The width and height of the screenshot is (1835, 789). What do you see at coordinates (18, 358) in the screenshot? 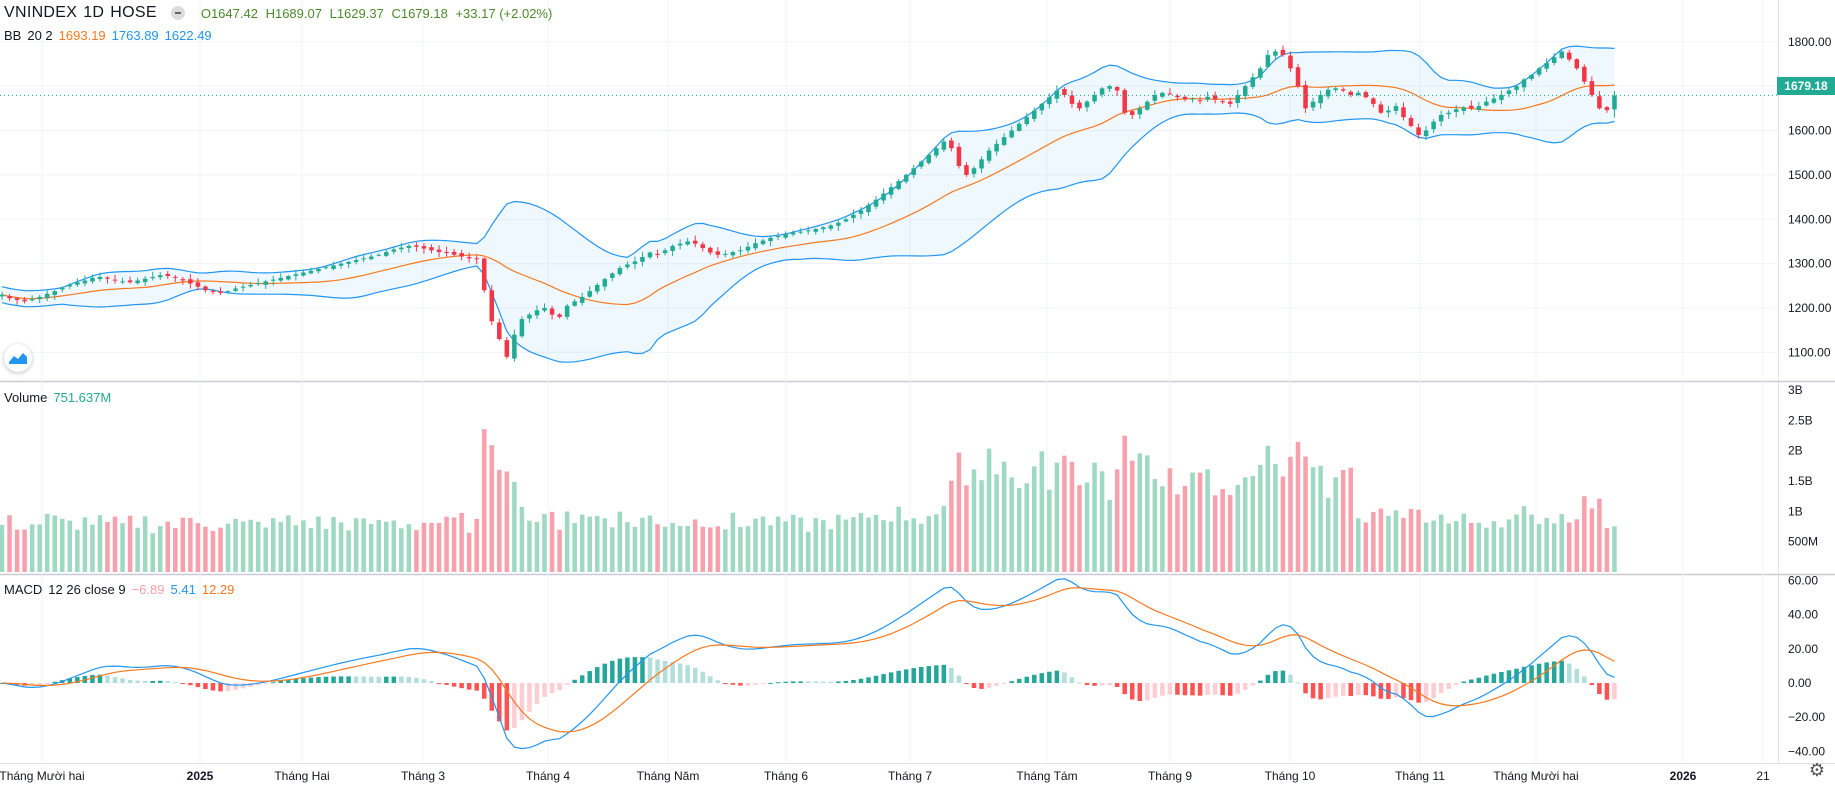
I see `tradingview-logo-icon` at bounding box center [18, 358].